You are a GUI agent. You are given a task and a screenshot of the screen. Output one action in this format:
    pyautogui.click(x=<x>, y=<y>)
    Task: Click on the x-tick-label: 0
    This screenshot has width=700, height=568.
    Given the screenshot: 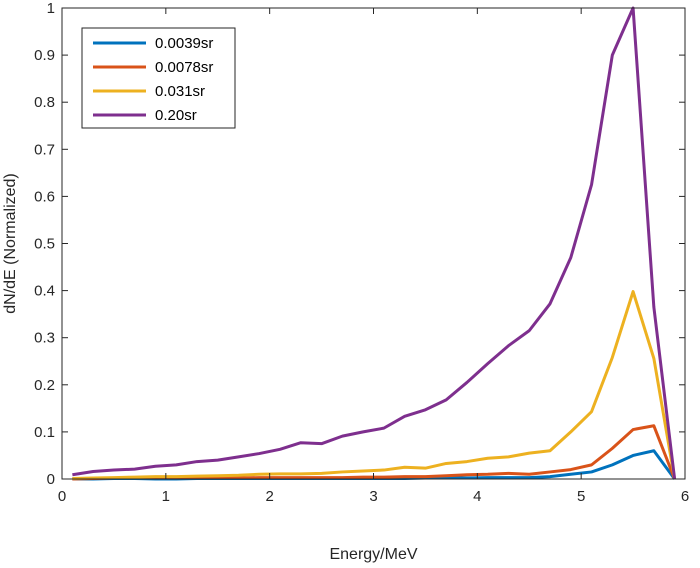 What is the action you would take?
    pyautogui.click(x=62, y=496)
    